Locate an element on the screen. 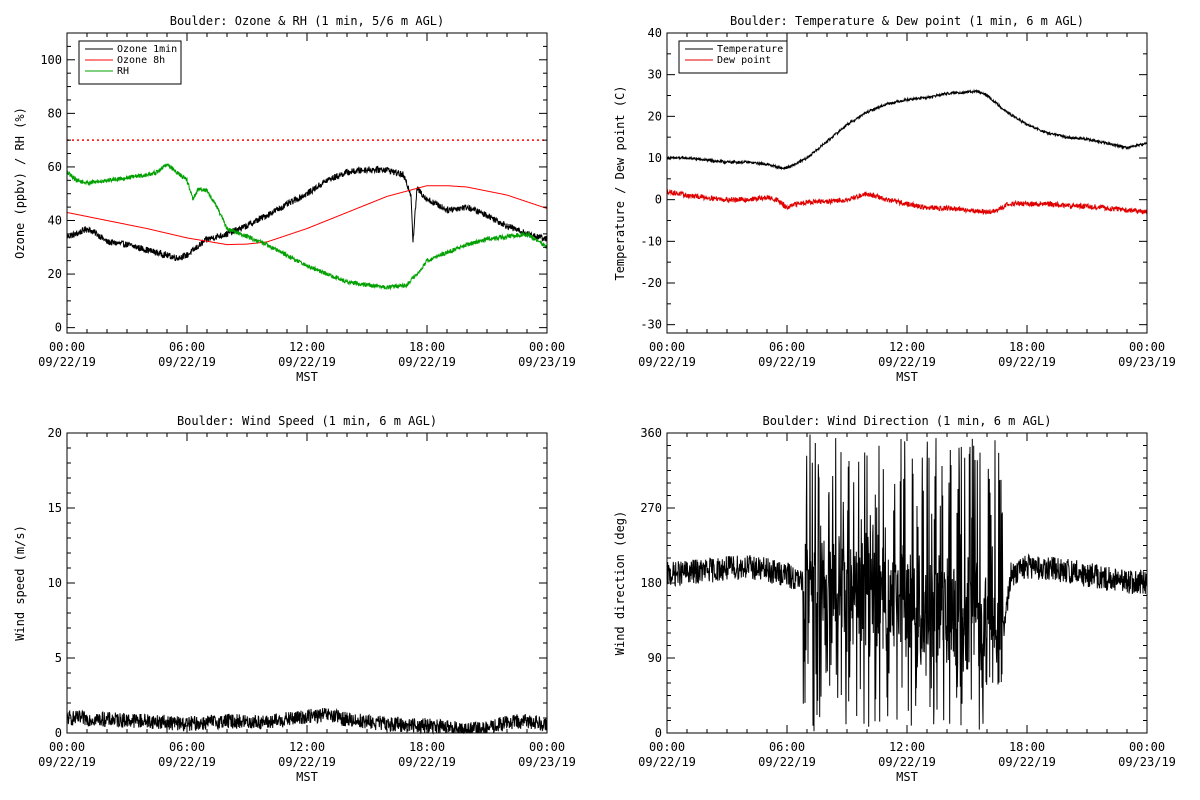 This screenshot has height=800, width=1200. y-tick-label: 15 is located at coordinates (55, 508).